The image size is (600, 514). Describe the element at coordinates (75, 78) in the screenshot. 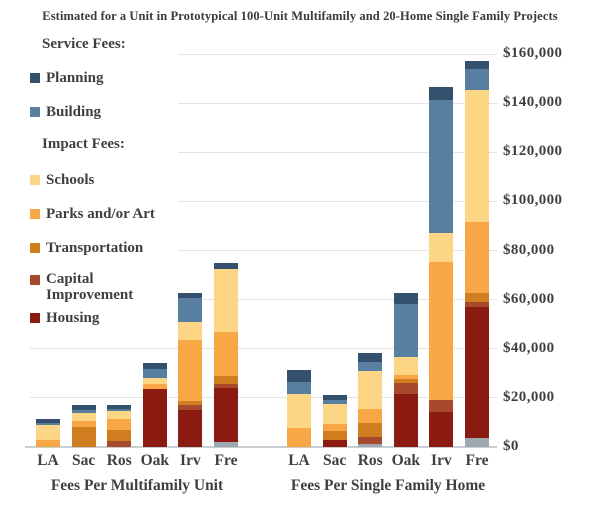

I see `legend-label-planning: Planning` at that location.